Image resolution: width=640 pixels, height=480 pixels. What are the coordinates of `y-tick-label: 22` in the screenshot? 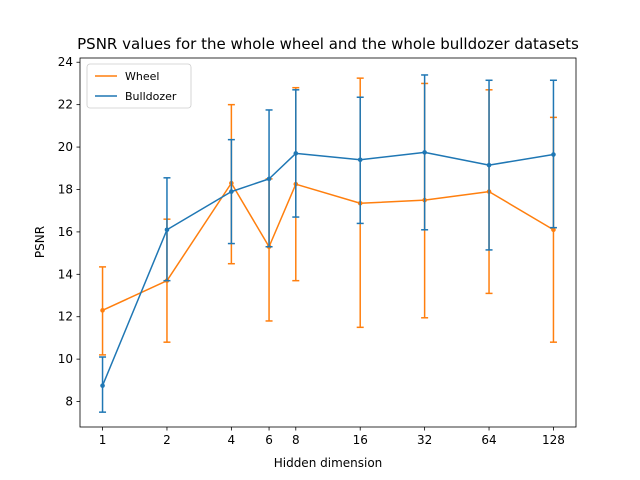 It's located at (65, 105).